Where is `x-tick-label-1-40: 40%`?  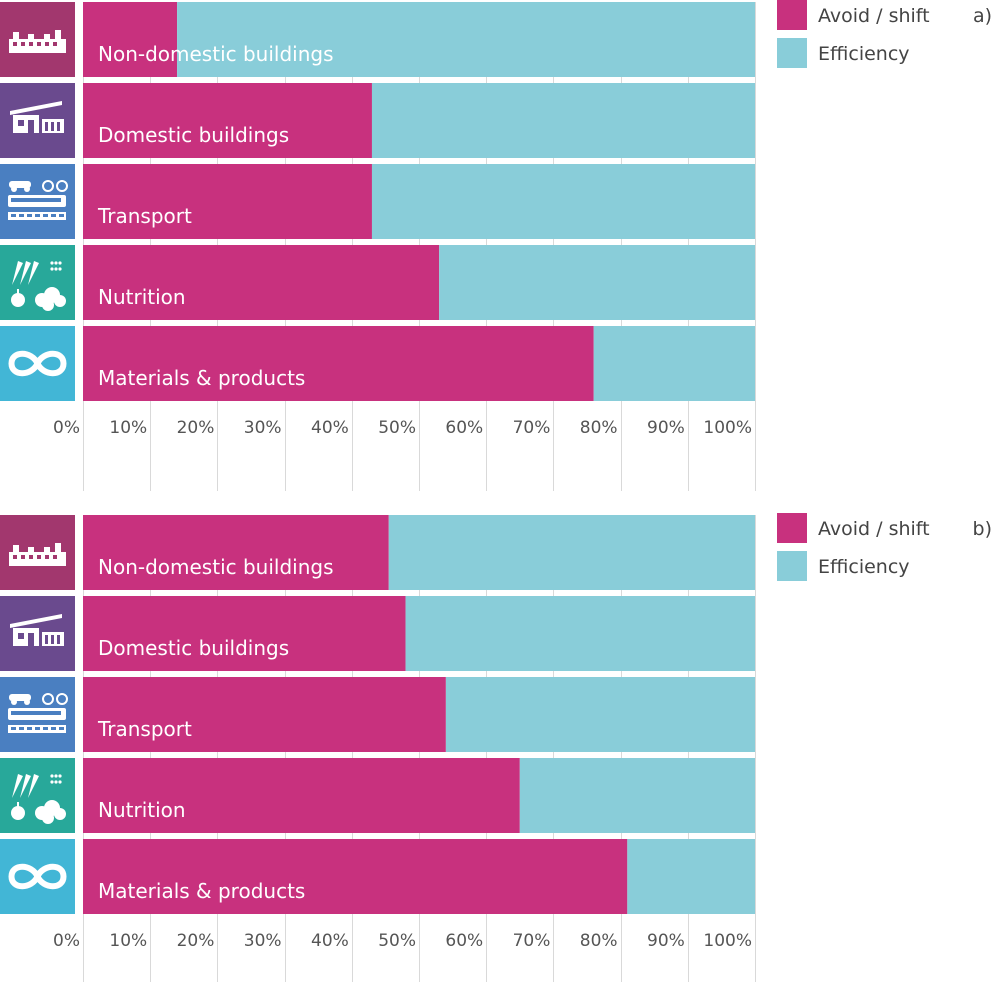 x-tick-label-1-40: 40% is located at coordinates (330, 428).